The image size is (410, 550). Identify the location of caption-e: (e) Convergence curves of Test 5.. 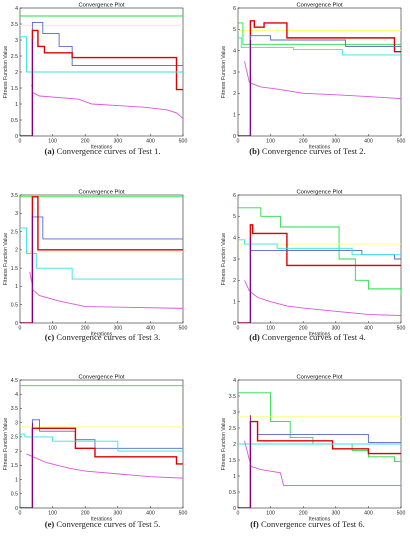
(102, 524).